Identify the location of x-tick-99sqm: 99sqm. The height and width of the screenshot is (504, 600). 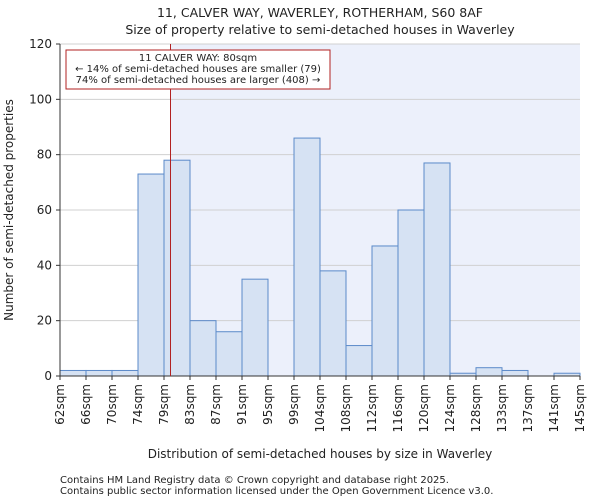
(294, 404).